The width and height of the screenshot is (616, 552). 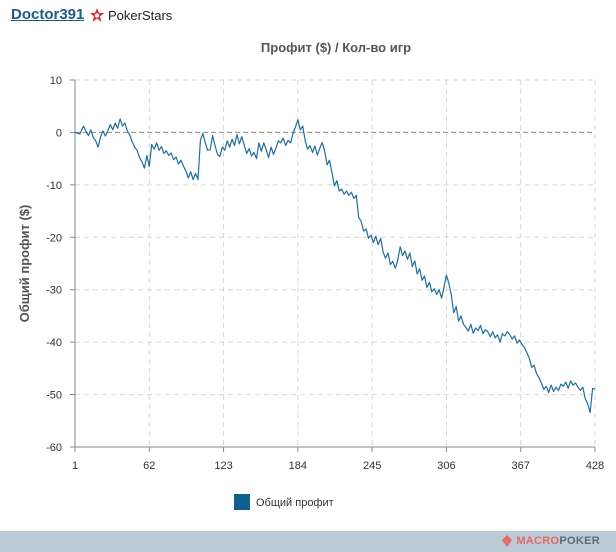 What do you see at coordinates (60, 264) in the screenshot?
I see `y-tick-labels: 10 0 -10 -20 -30 -40 -50 -60` at bounding box center [60, 264].